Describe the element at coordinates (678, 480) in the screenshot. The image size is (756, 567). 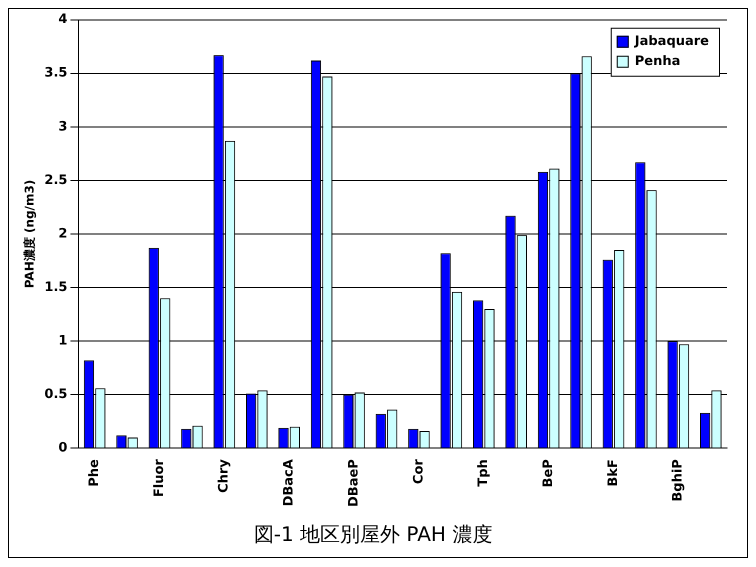
I see `x-tick-label: BghiP` at that location.